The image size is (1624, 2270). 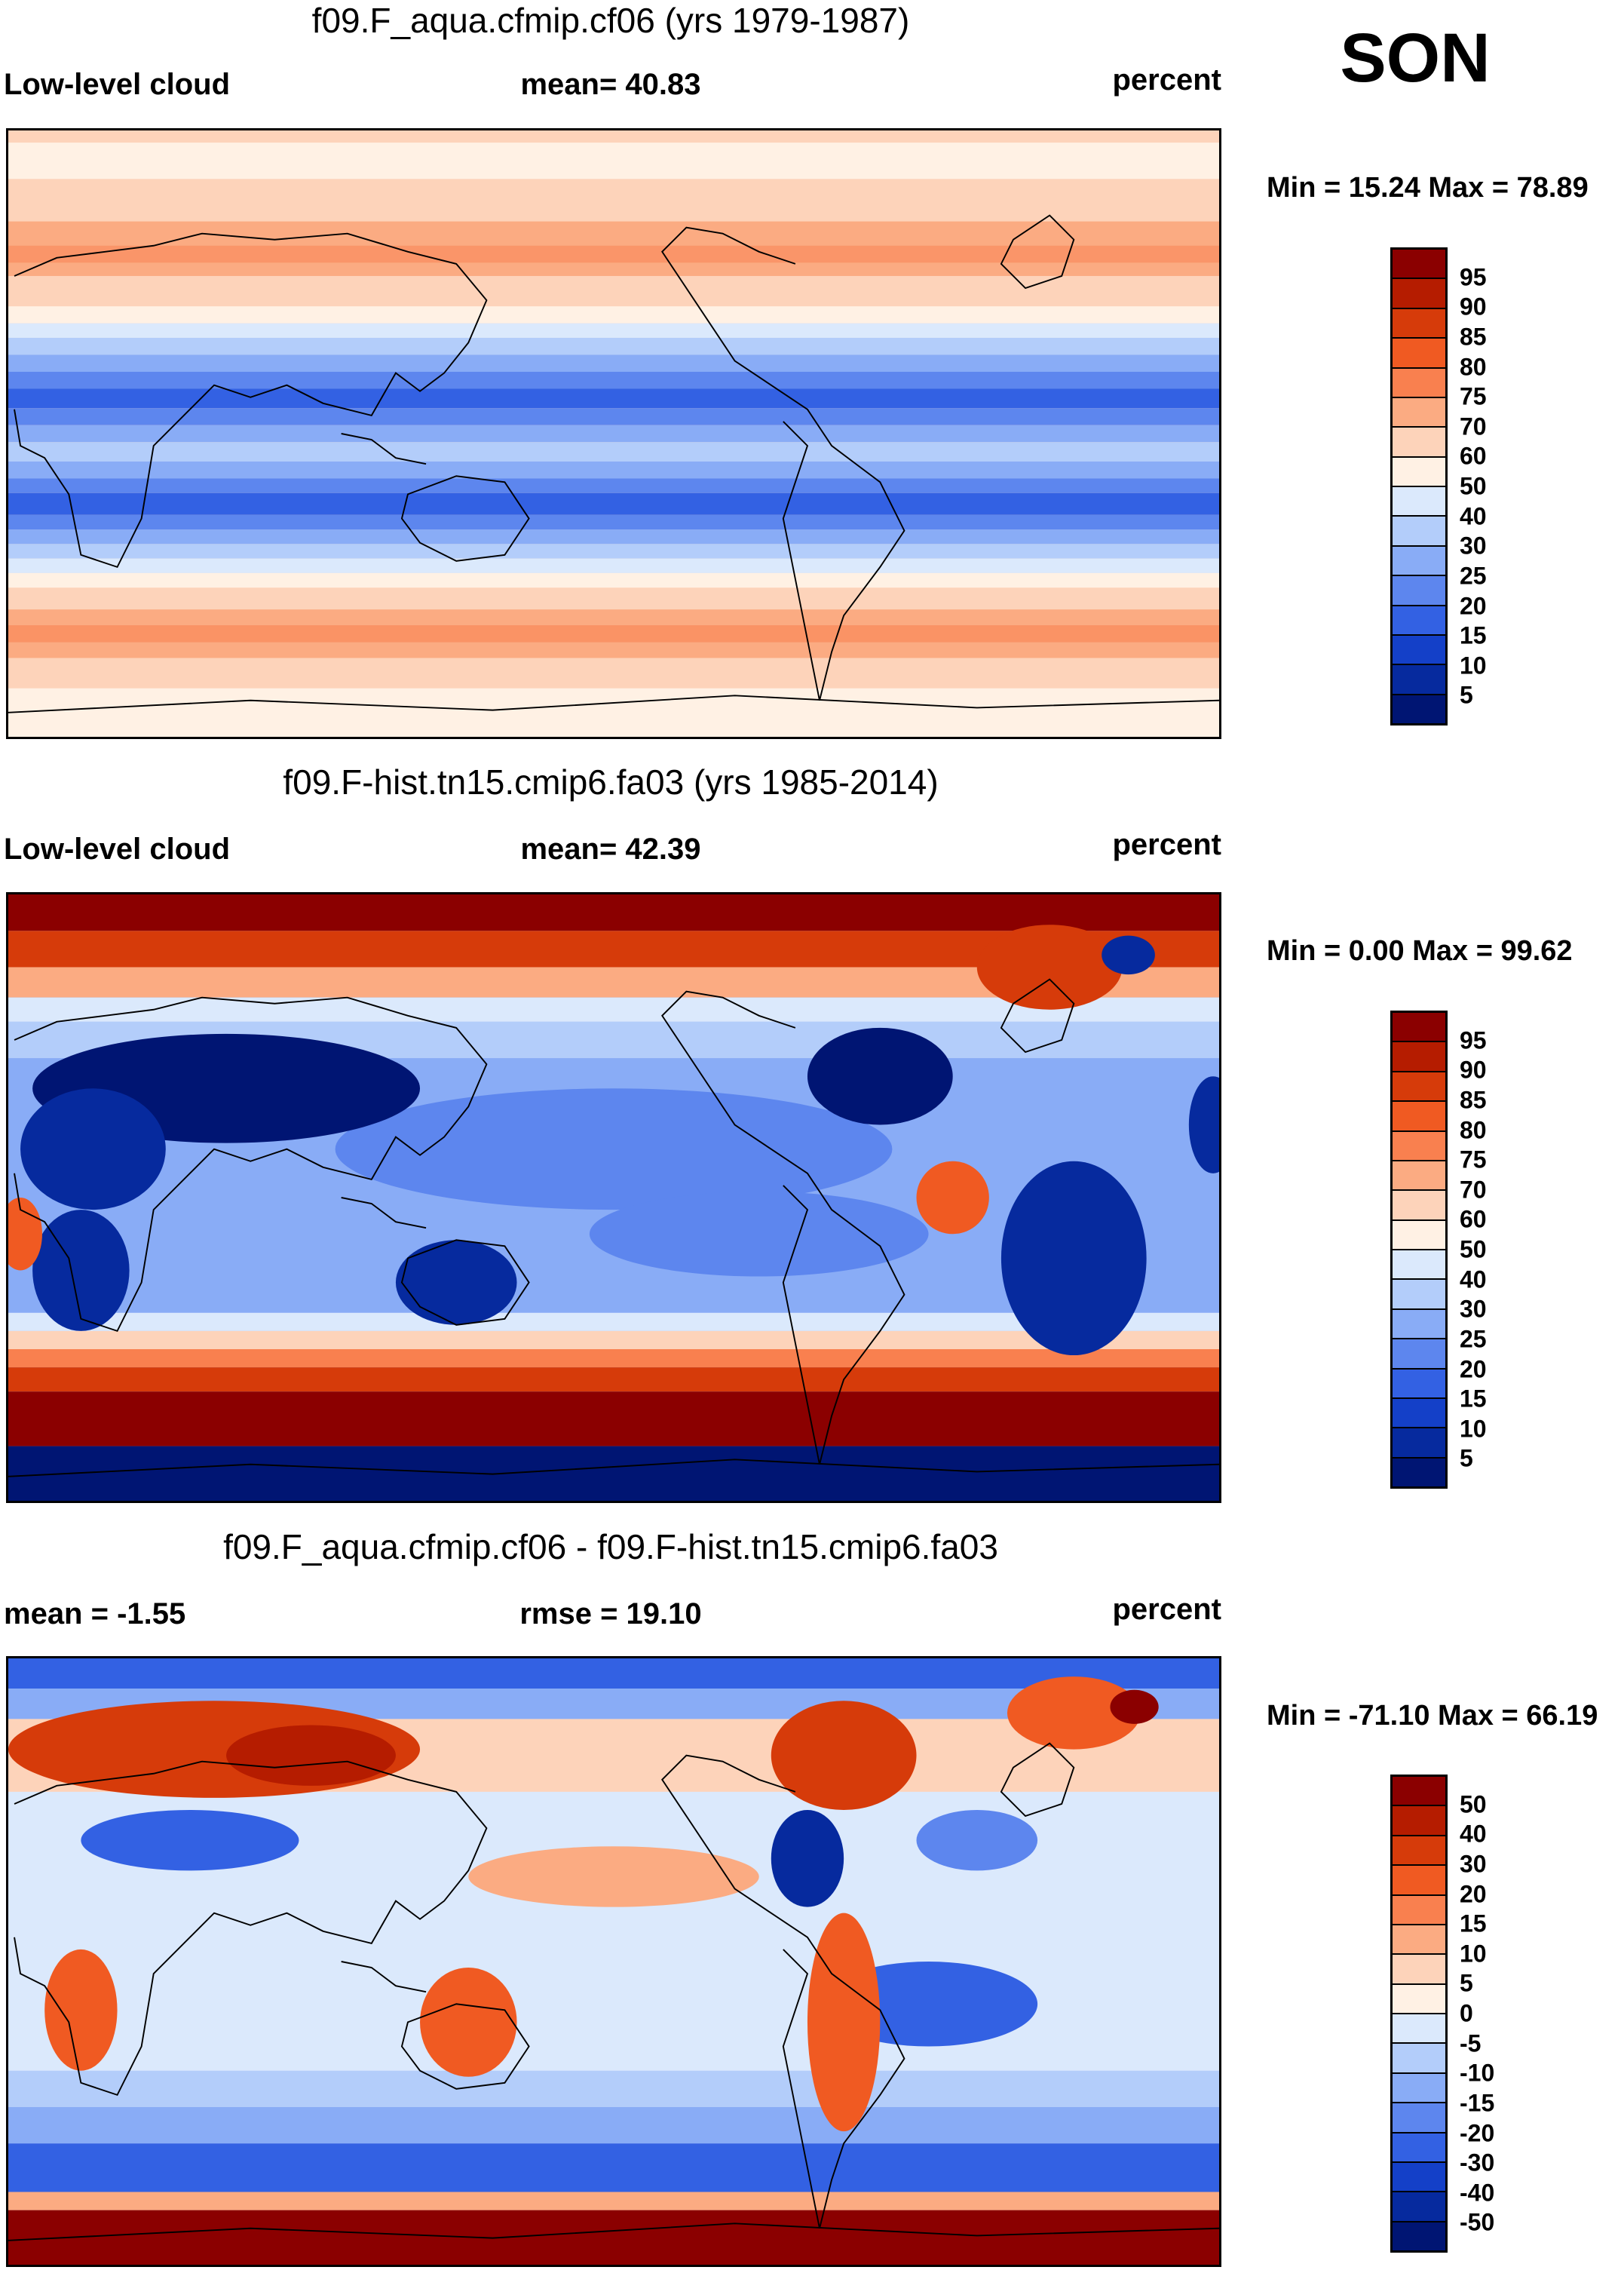 I want to click on panel-1-mean-label: mean= 40.83, so click(x=610, y=85).